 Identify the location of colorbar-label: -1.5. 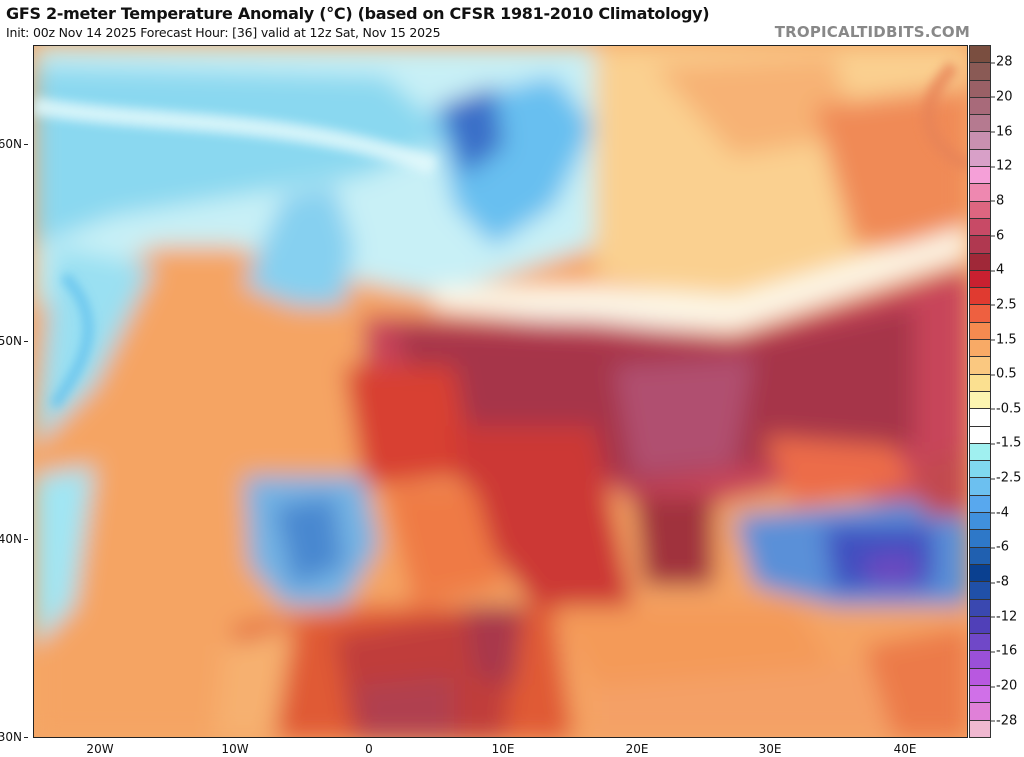
(1006, 443).